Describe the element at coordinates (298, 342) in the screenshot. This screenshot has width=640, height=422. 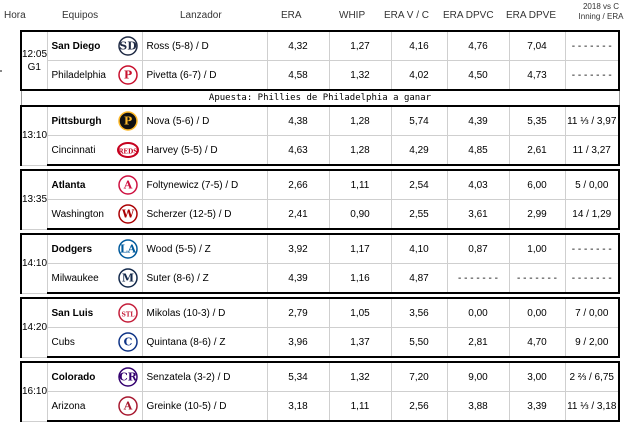
I see `era-cell: 3,96` at that location.